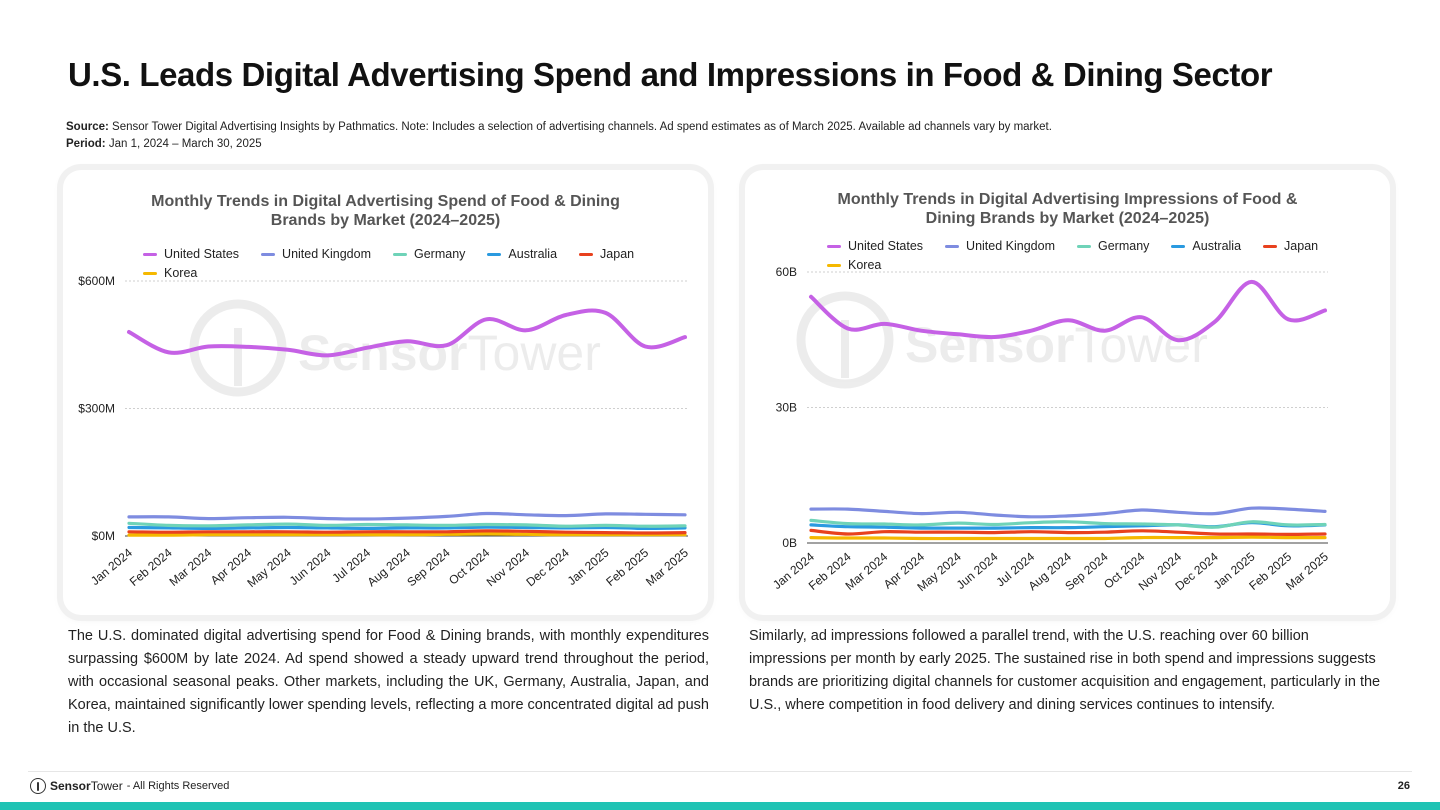 The image size is (1440, 810). I want to click on x-tick-label: Feb 2025, so click(627, 567).